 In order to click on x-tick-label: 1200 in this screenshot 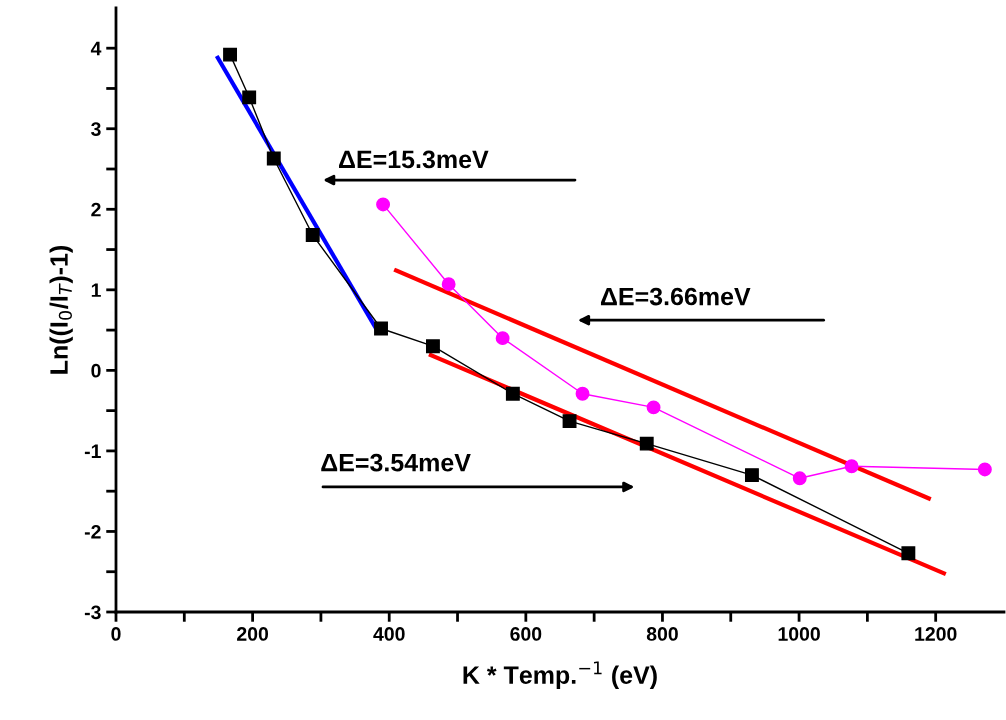, I will do `click(936, 634)`.